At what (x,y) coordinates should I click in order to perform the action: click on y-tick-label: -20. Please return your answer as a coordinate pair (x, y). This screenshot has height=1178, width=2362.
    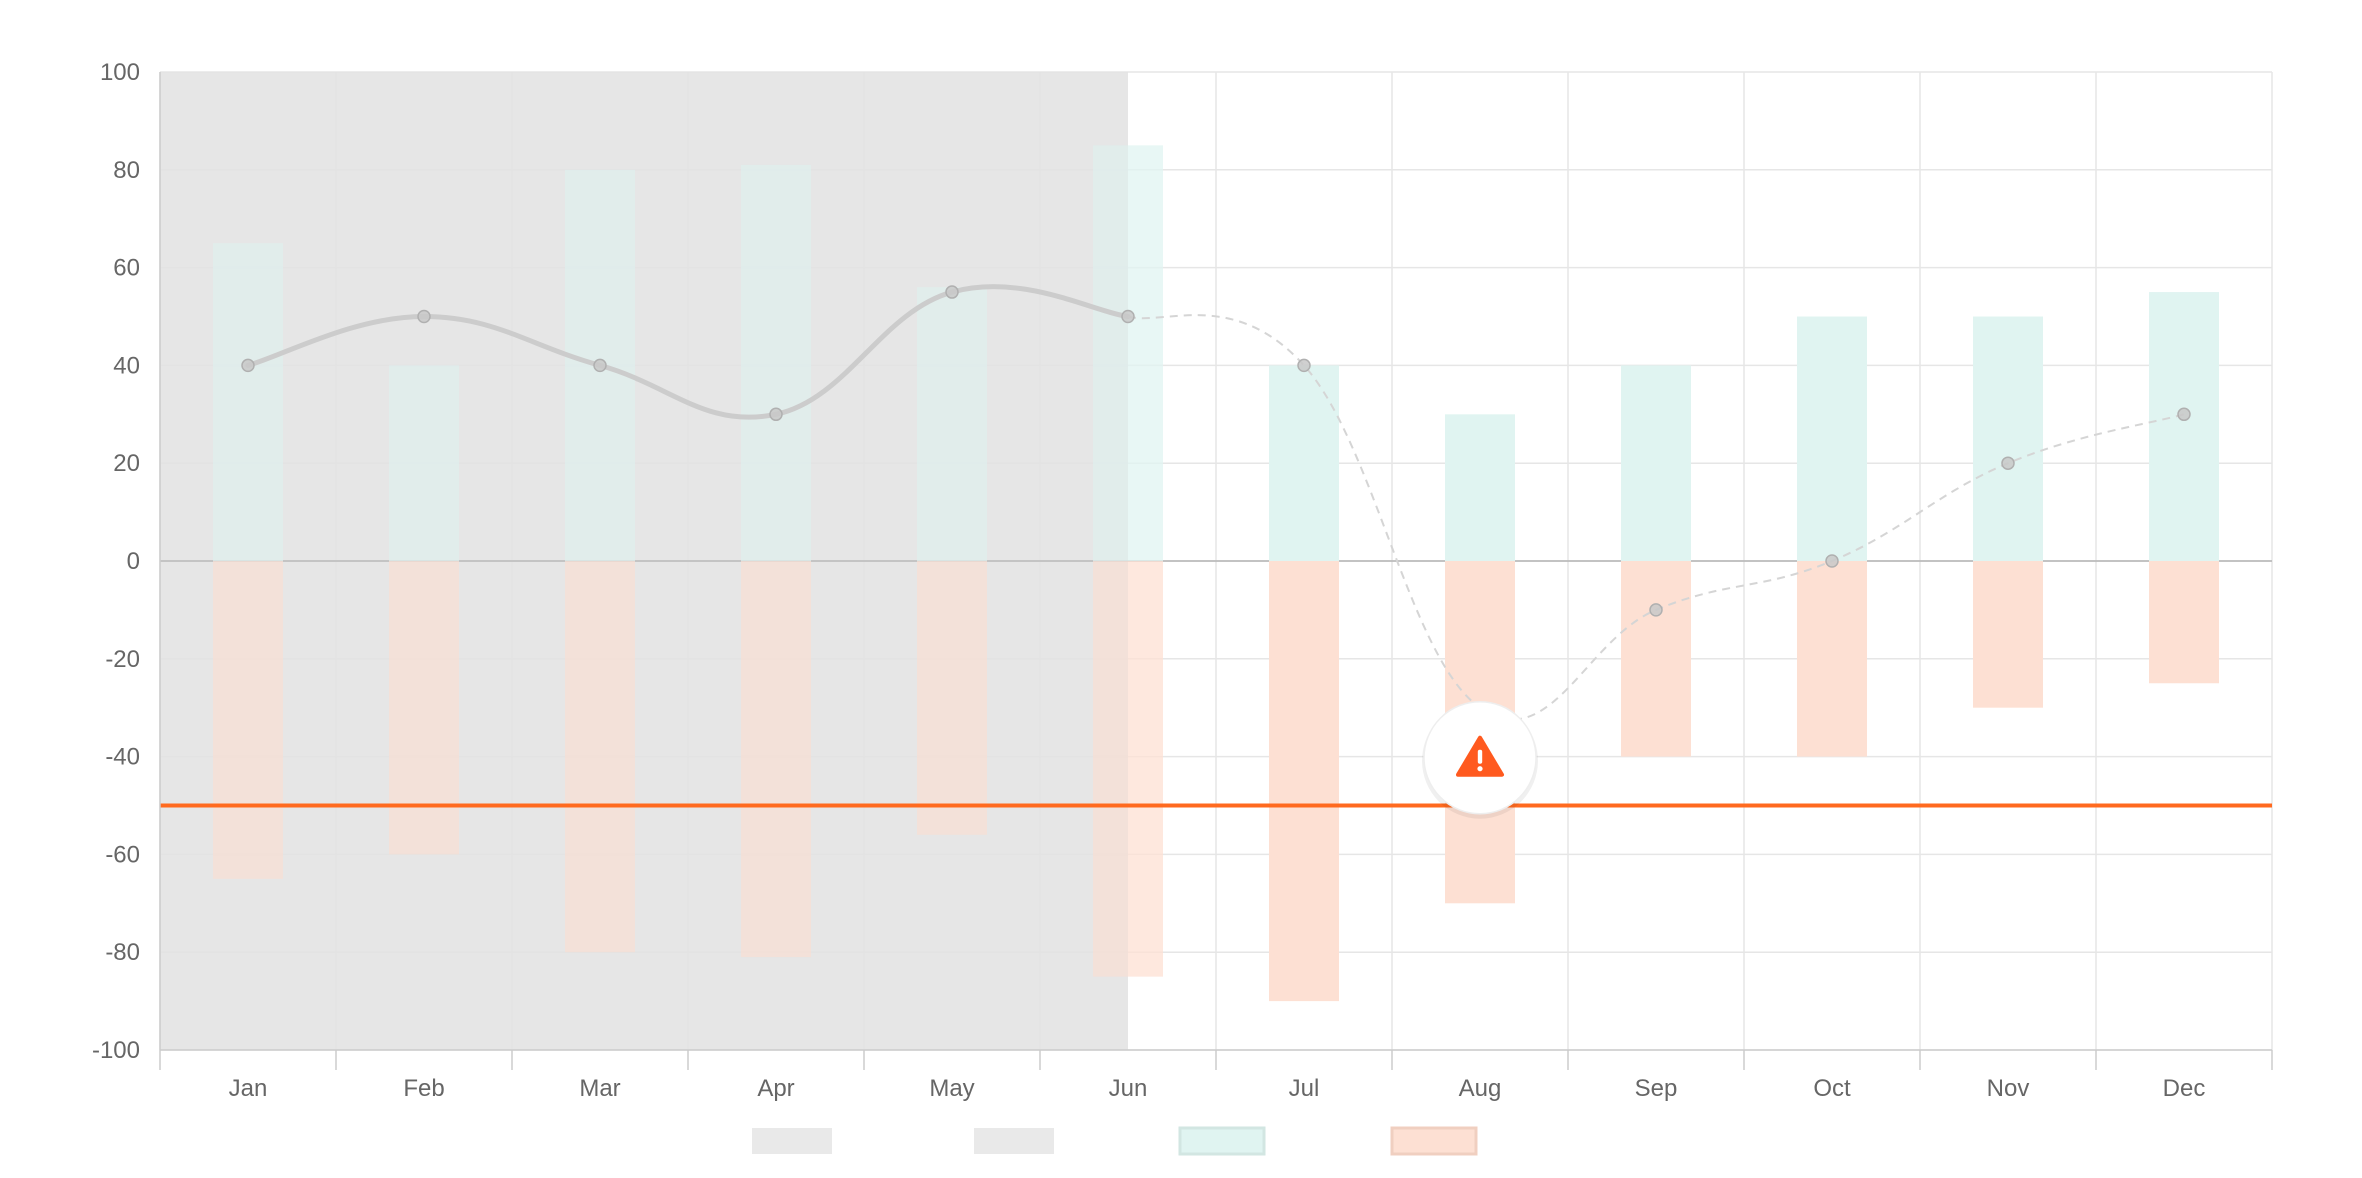
    Looking at the image, I should click on (122, 659).